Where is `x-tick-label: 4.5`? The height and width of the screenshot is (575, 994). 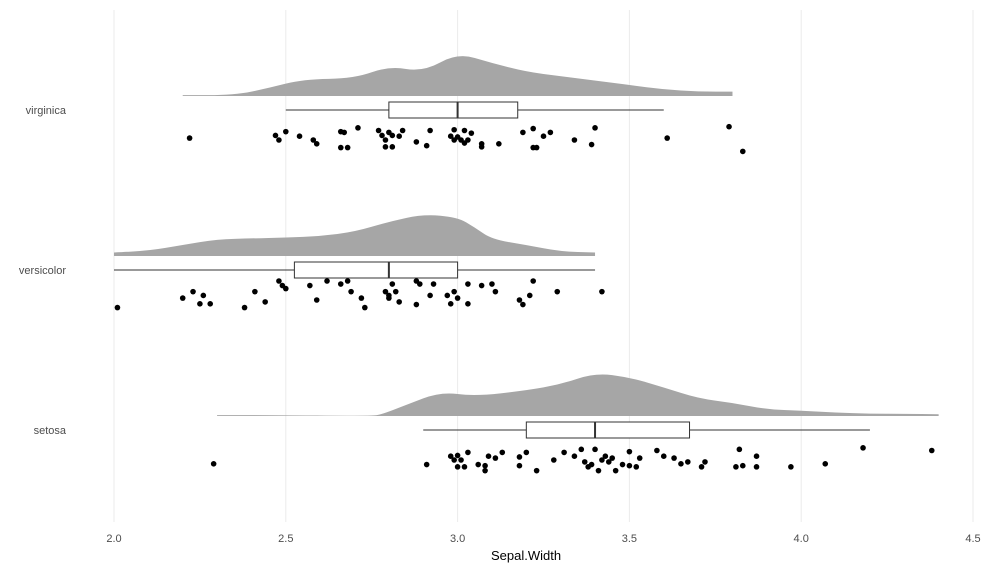 x-tick-label: 4.5 is located at coordinates (972, 539).